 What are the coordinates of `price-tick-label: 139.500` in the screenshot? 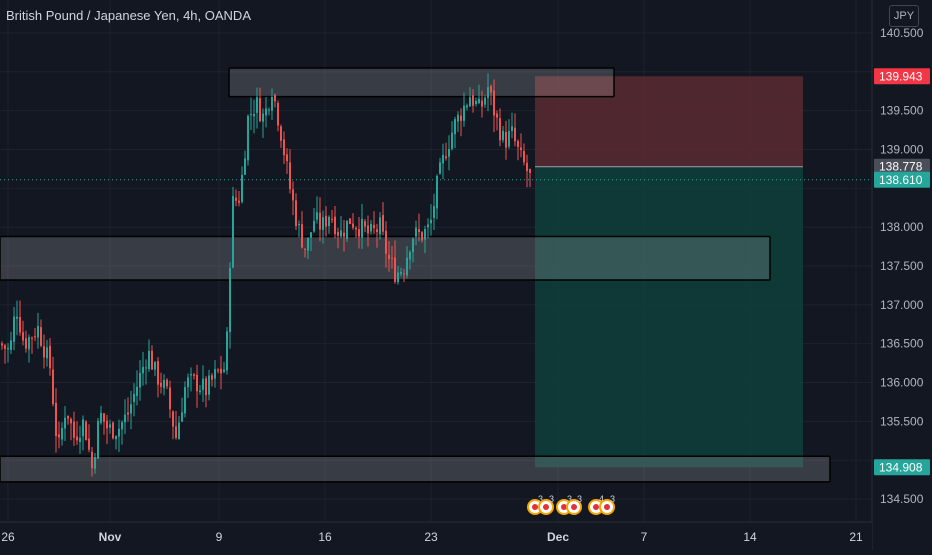 It's located at (902, 111).